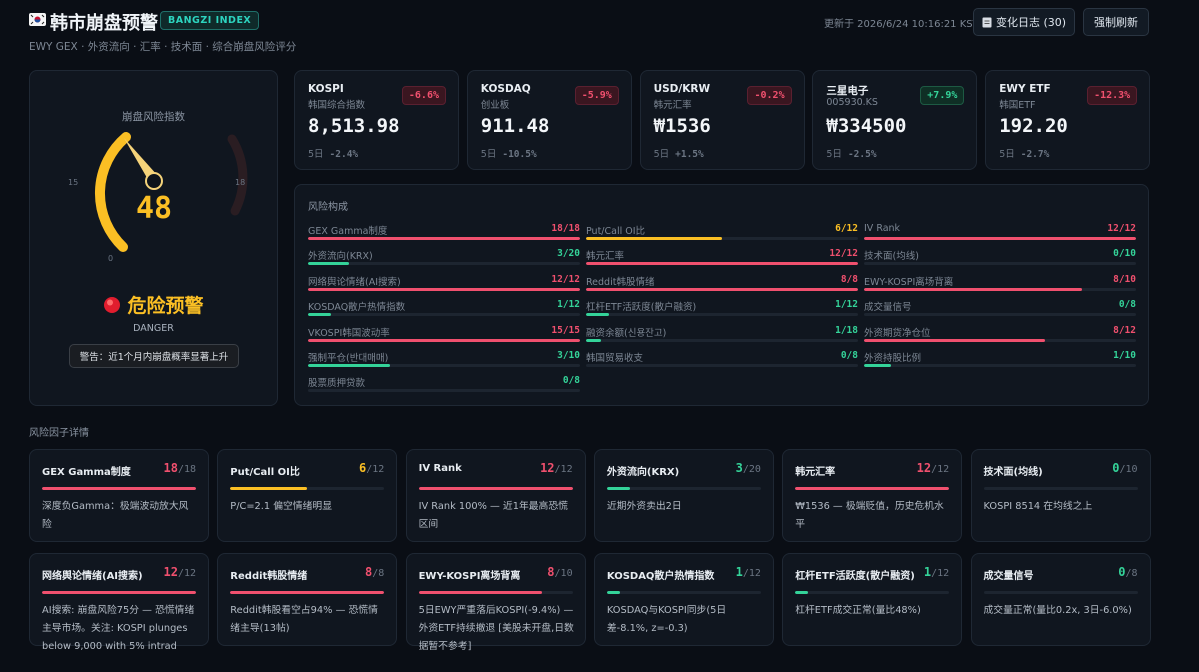 The width and height of the screenshot is (1199, 672). I want to click on risk-name: 强制平仓(반대매매), so click(348, 358).